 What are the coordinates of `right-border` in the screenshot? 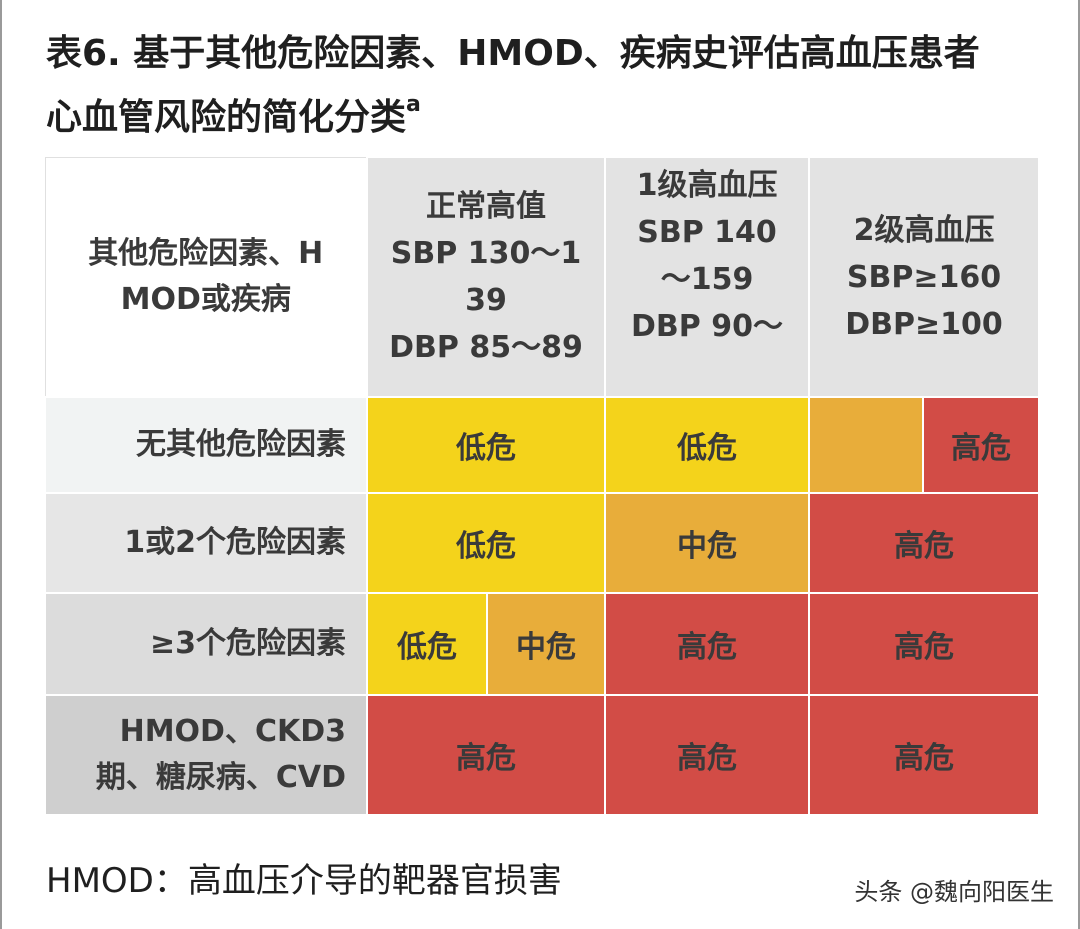 It's located at (1079, 464).